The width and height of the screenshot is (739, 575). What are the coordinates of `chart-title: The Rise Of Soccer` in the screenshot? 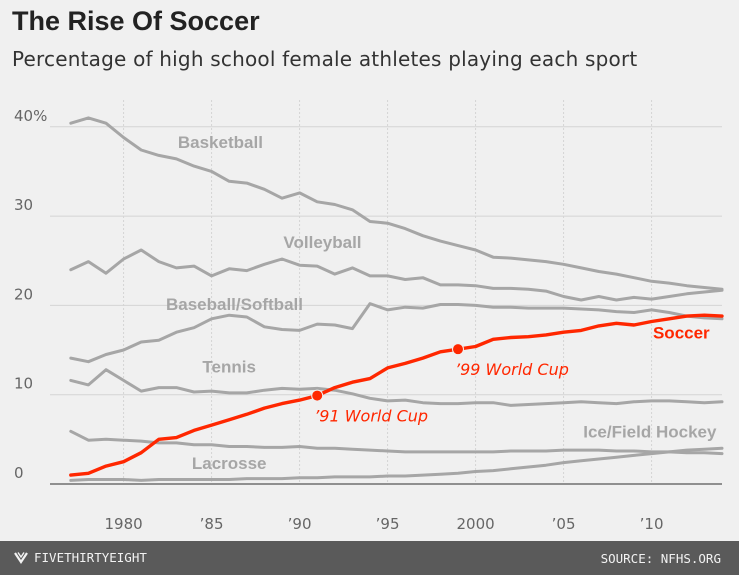 It's located at (136, 21).